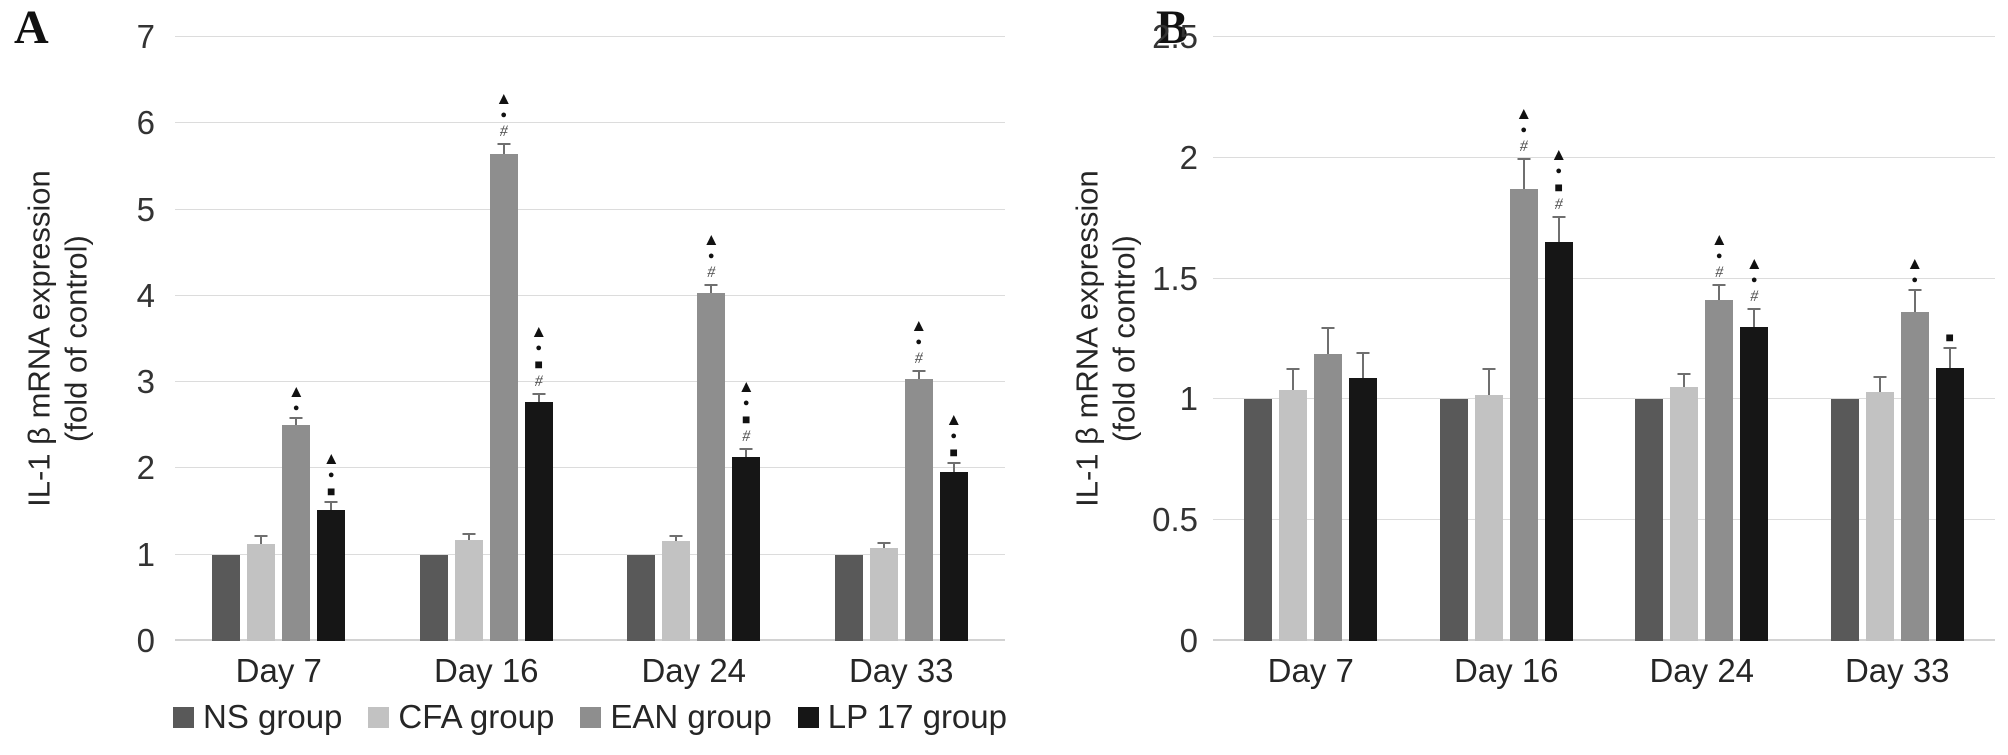 Image resolution: width=2008 pixels, height=755 pixels. I want to click on bar-group-day-24: ▲ ● # ▲ ● ■ #, so click(694, 339).